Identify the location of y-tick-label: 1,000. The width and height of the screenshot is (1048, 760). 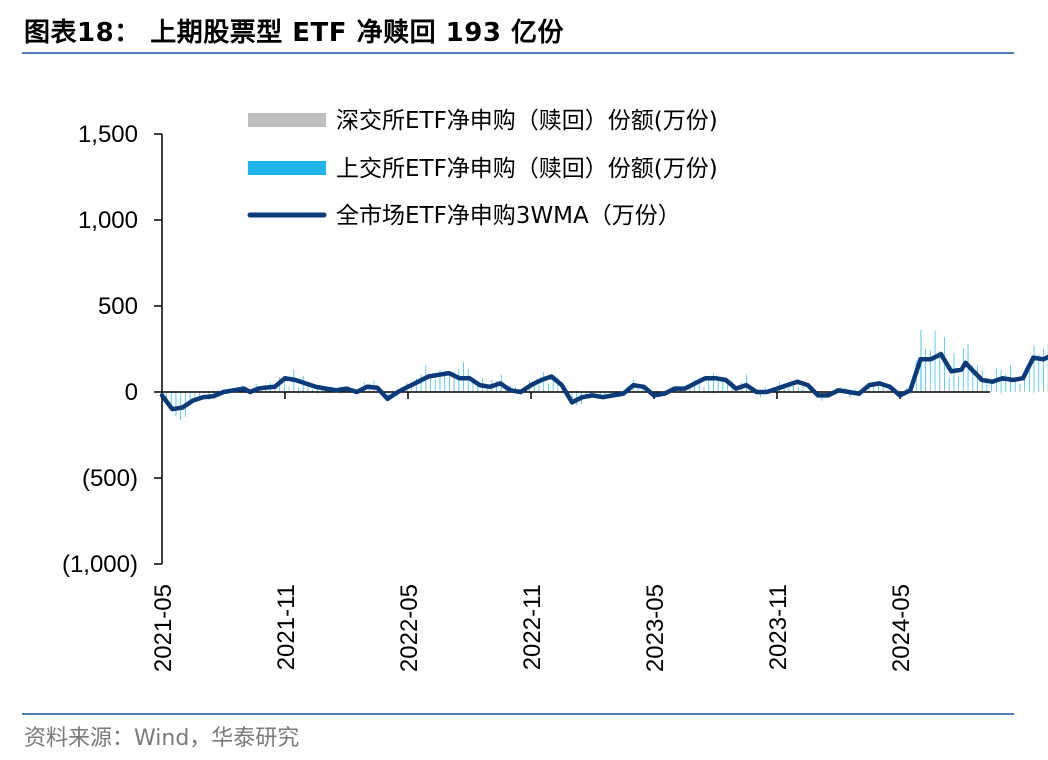
(108, 220).